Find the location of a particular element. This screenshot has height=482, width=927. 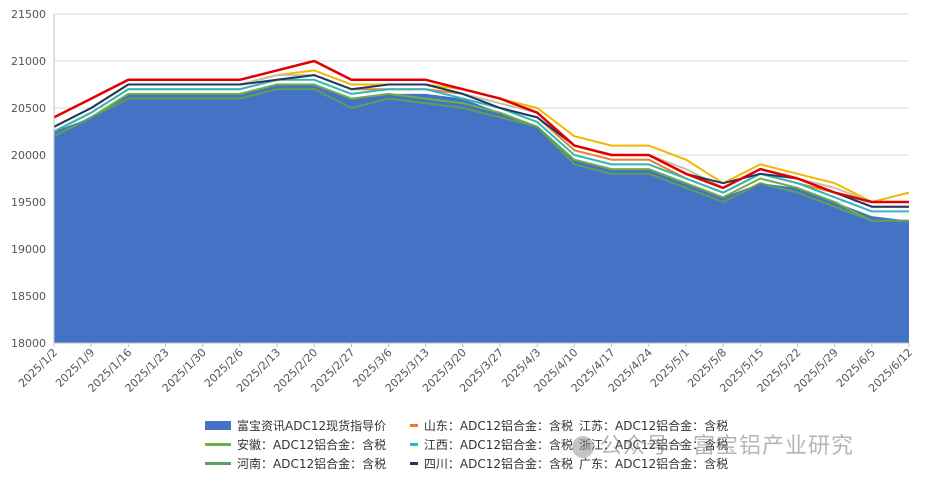

legend-item: 江西：ADC12铝合金：含税 is located at coordinates (491, 444).